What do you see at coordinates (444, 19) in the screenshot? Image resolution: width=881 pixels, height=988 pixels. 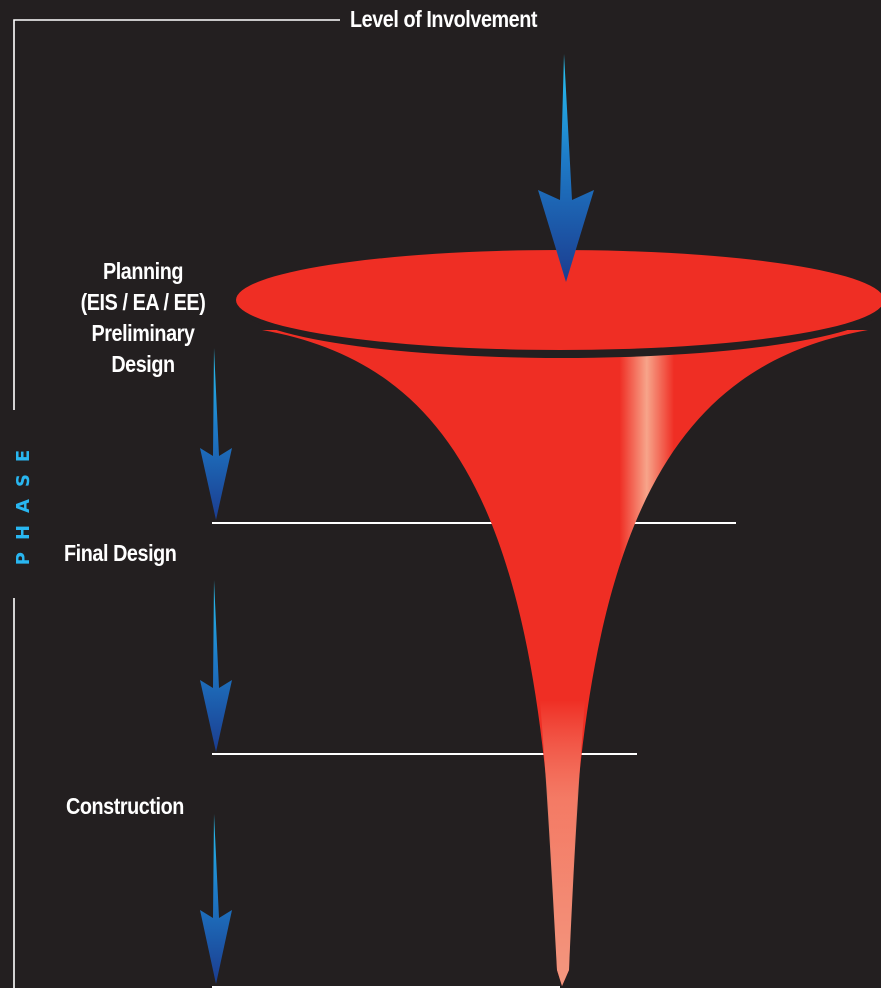 I see `diagram-title: Level of Involvement` at bounding box center [444, 19].